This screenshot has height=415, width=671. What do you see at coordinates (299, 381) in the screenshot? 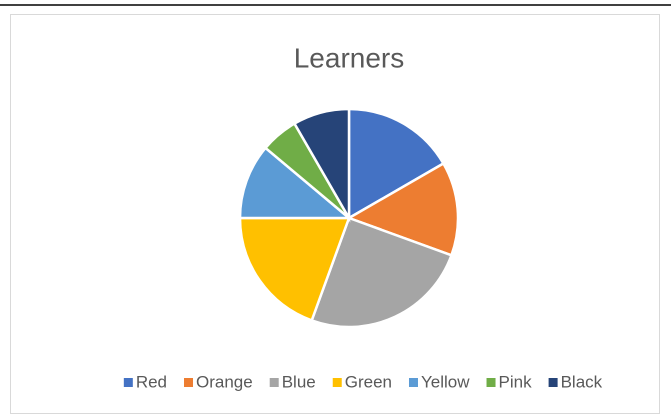
I see `legend-label: Blue` at bounding box center [299, 381].